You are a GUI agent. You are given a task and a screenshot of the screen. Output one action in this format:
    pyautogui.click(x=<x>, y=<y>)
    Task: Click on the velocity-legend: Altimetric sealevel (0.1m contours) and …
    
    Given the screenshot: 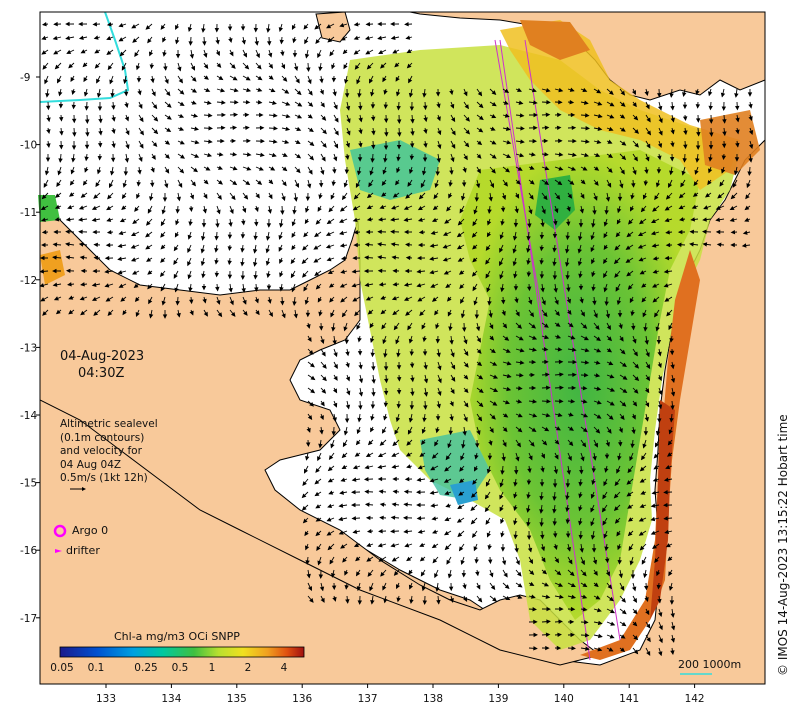 What is the action you would take?
    pyautogui.click(x=109, y=452)
    